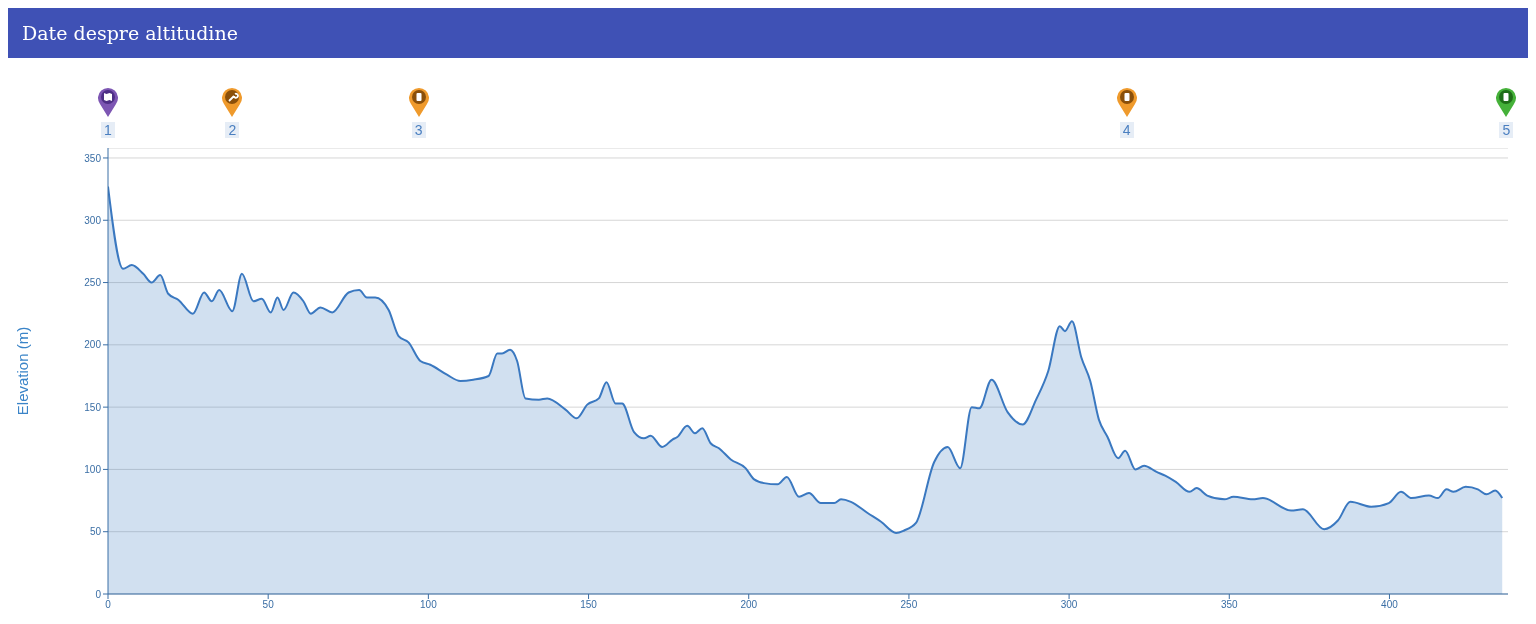 The height and width of the screenshot is (624, 1536). I want to click on y-tick-label: 250, so click(93, 283).